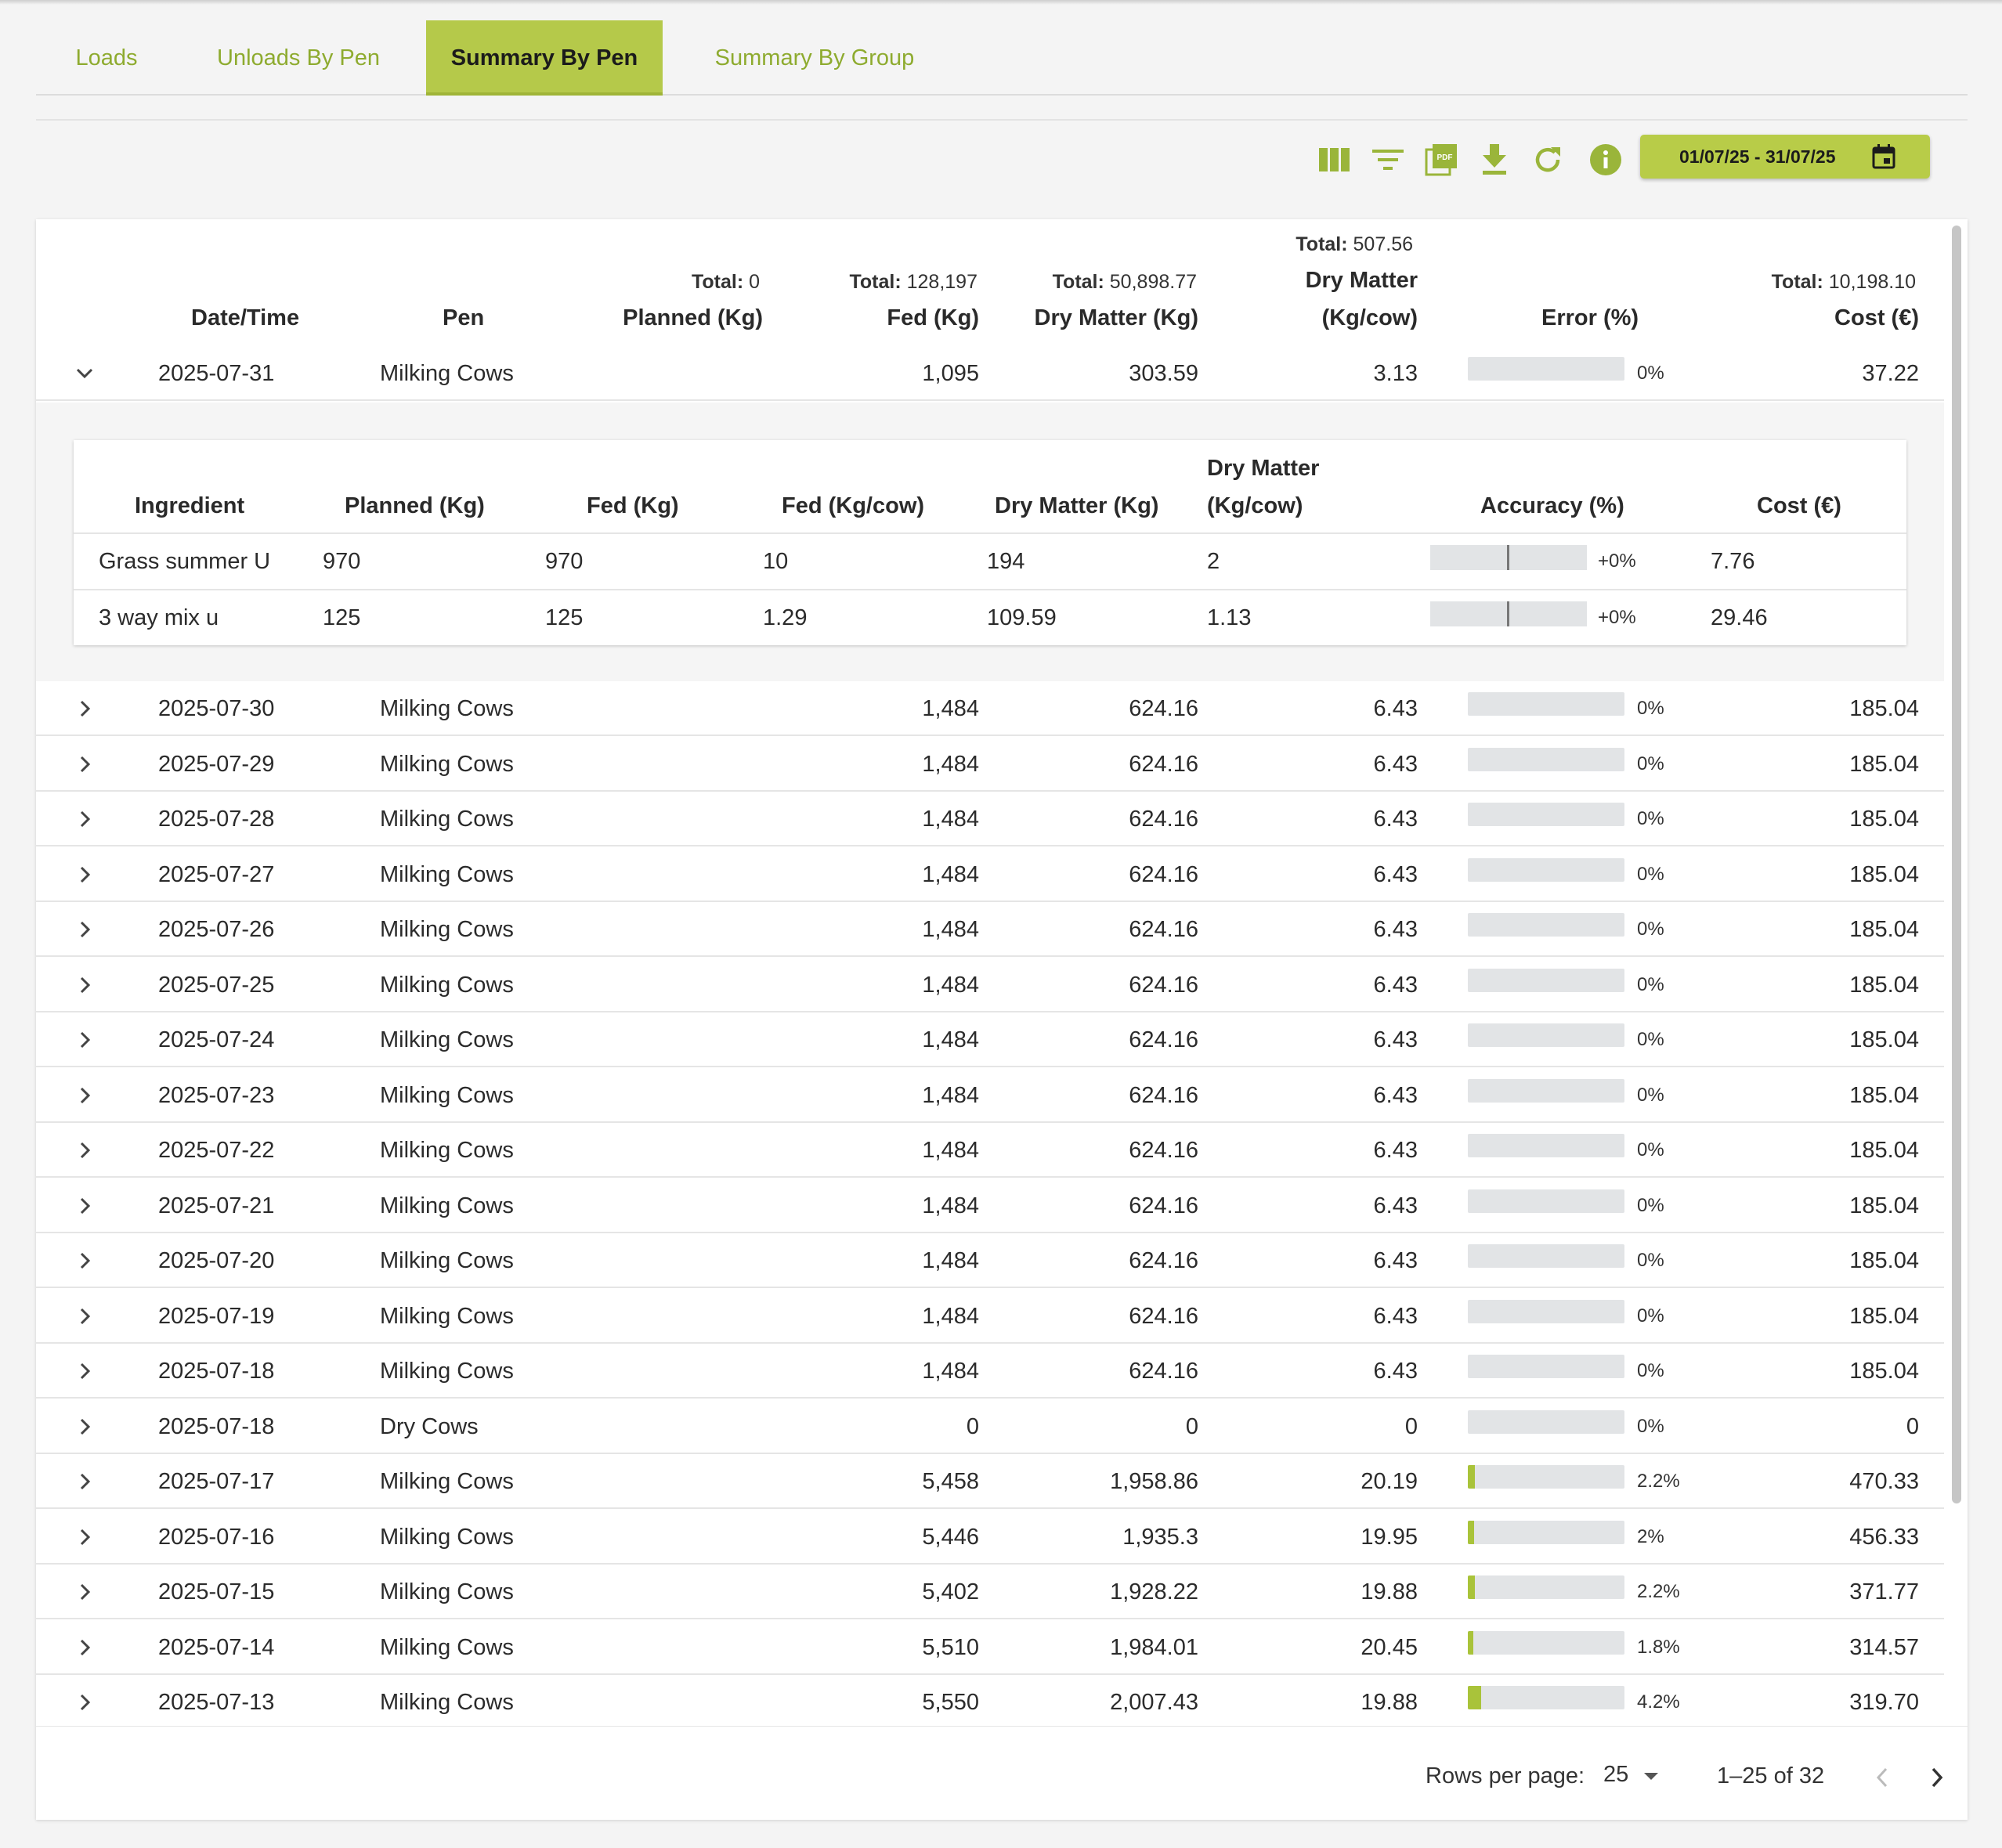 This screenshot has height=1848, width=2002. What do you see at coordinates (990, 1426) in the screenshot?
I see `table-row: 2025-07-18 Dry Cows 0 0 0 0% 0` at bounding box center [990, 1426].